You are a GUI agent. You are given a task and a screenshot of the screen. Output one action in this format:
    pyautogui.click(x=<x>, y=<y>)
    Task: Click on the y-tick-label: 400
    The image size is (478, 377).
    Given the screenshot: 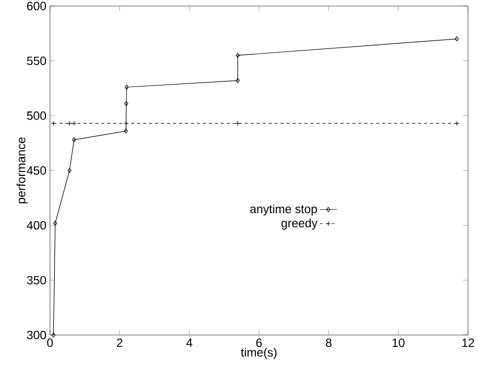 What is the action you would take?
    pyautogui.click(x=36, y=225)
    